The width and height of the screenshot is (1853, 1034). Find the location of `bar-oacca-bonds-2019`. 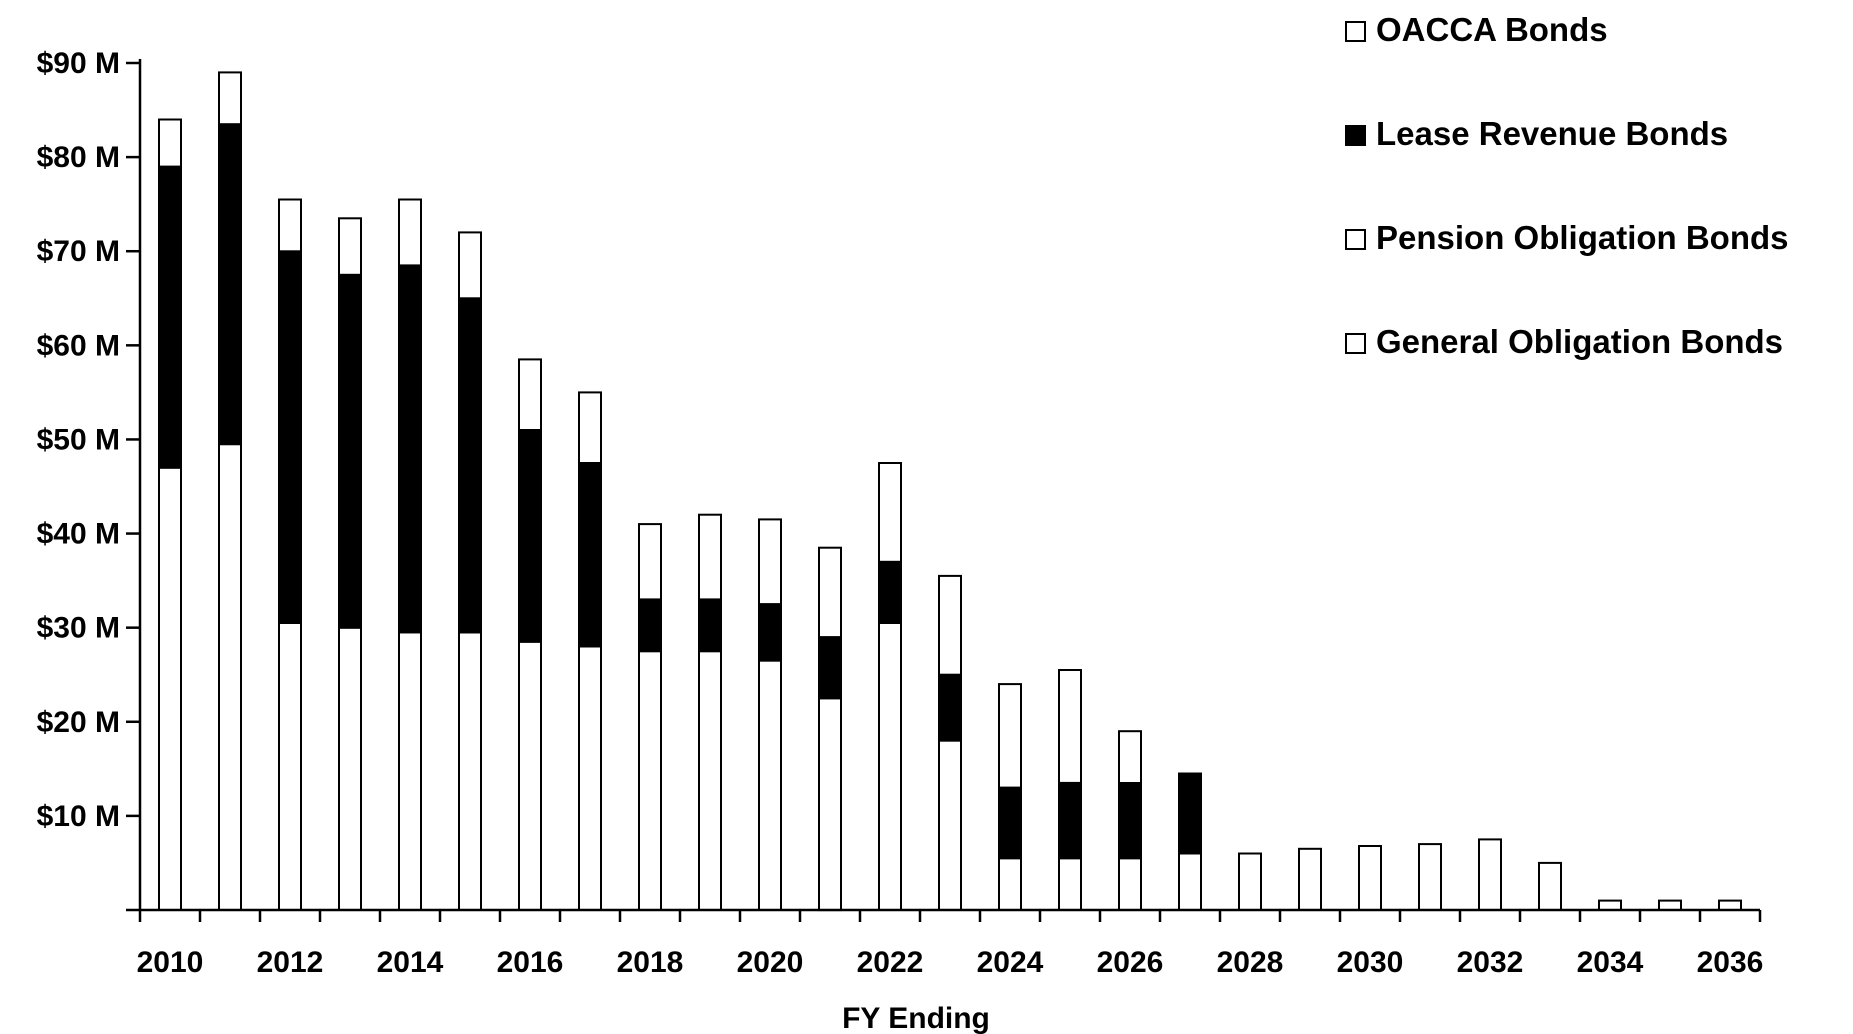

bar-oacca-bonds-2019 is located at coordinates (710, 557).